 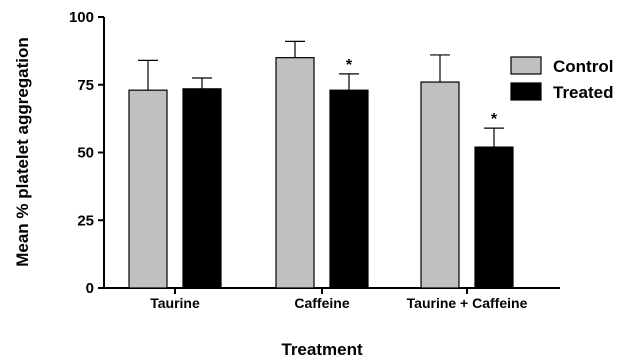 What do you see at coordinates (85, 220) in the screenshot?
I see `y-tick-label: 25` at bounding box center [85, 220].